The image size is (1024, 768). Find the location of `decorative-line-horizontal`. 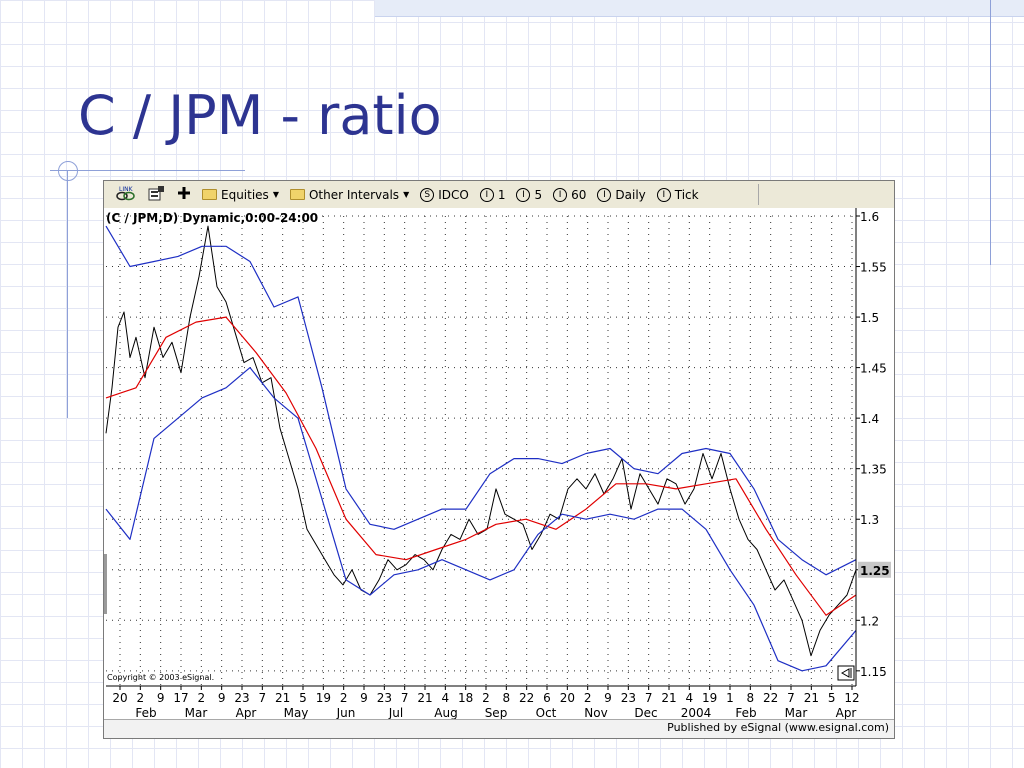

decorative-line-horizontal is located at coordinates (147, 170).